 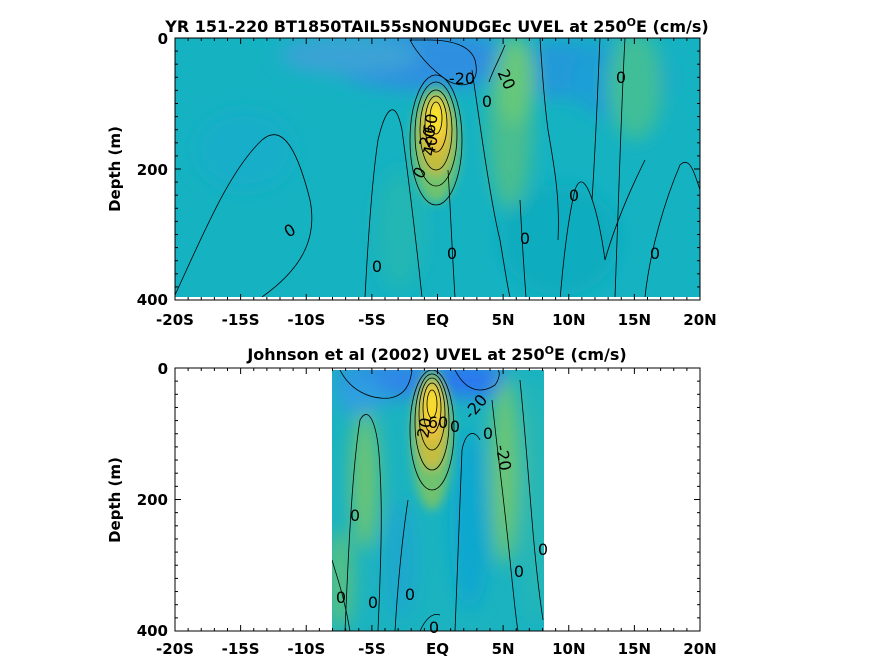 I want to click on panel-bottom-contour-labels: -20 20 60 0 0 -20 0 0 0 0 0 0 0 0, so click(x=442, y=514).